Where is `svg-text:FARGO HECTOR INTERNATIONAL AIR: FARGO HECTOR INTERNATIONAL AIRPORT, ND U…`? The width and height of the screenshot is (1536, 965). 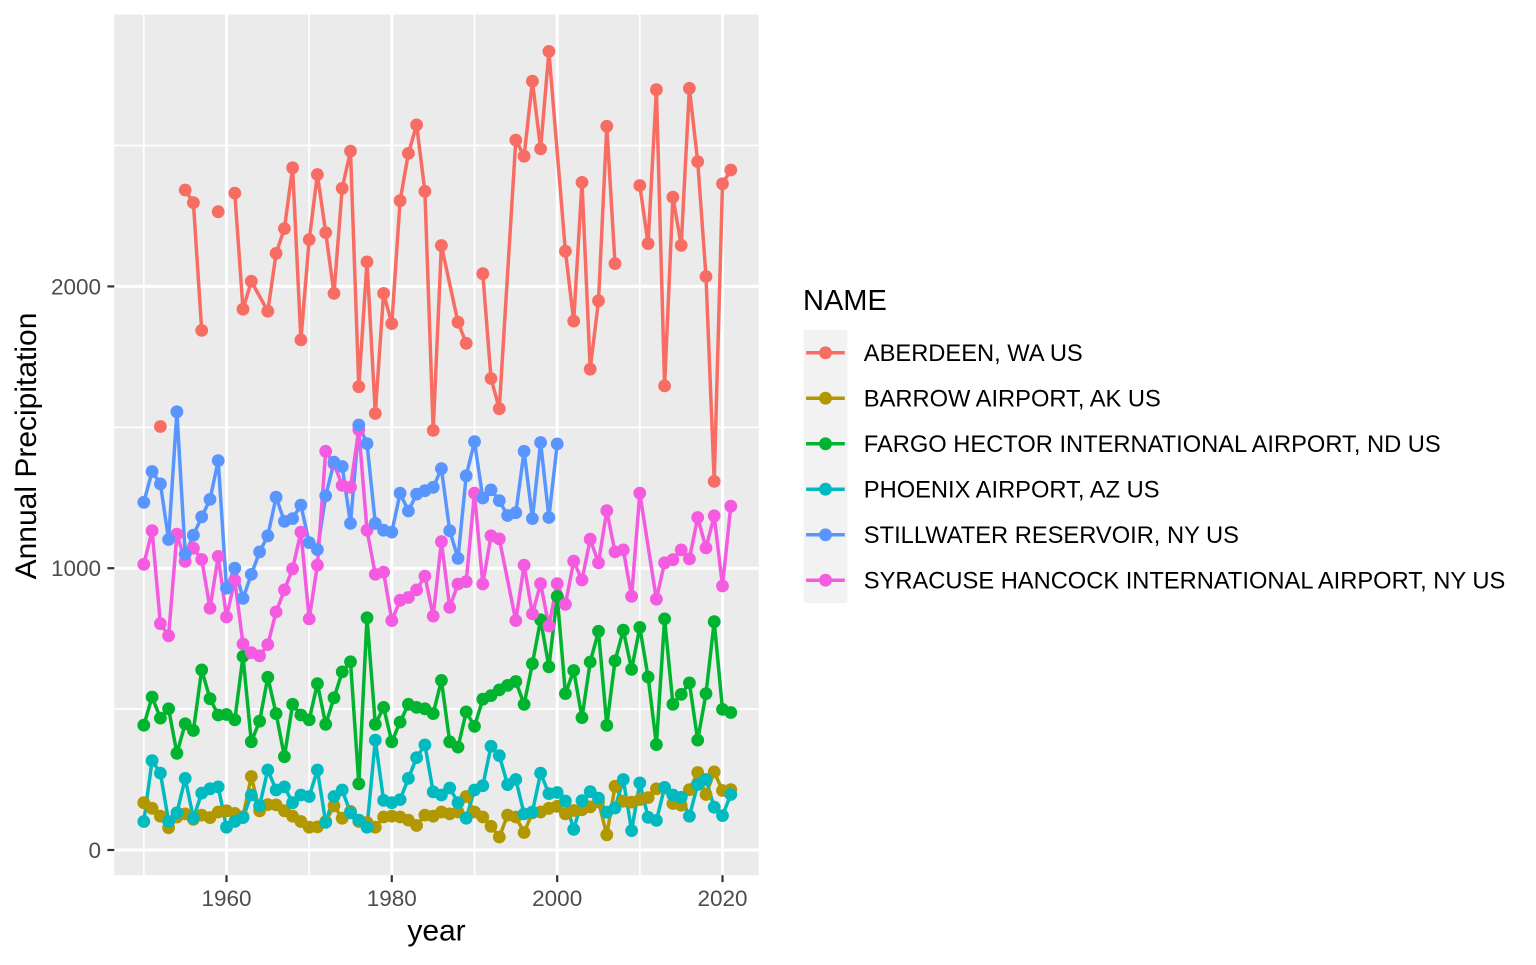
svg-text:FARGO HECTOR INTERNATIONAL AIR: FARGO HECTOR INTERNATIONAL AIRPORT, ND U… is located at coordinates (1152, 445).